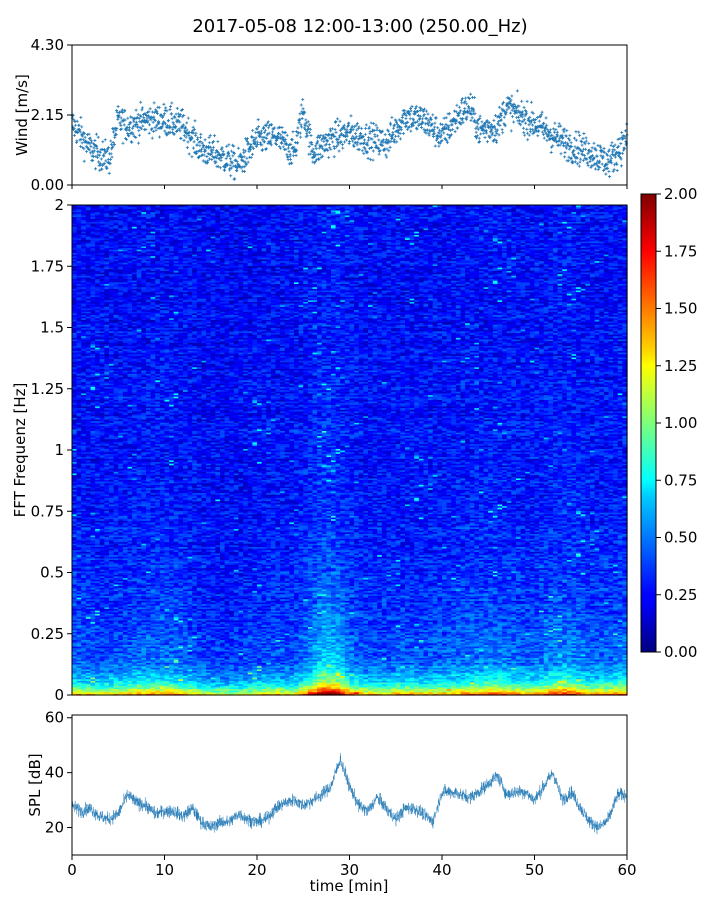 The width and height of the screenshot is (720, 900). Describe the element at coordinates (359, 26) in the screenshot. I see `figure-title: 2017-05-08 12:00-13:00 (250.00_Hz)` at that location.